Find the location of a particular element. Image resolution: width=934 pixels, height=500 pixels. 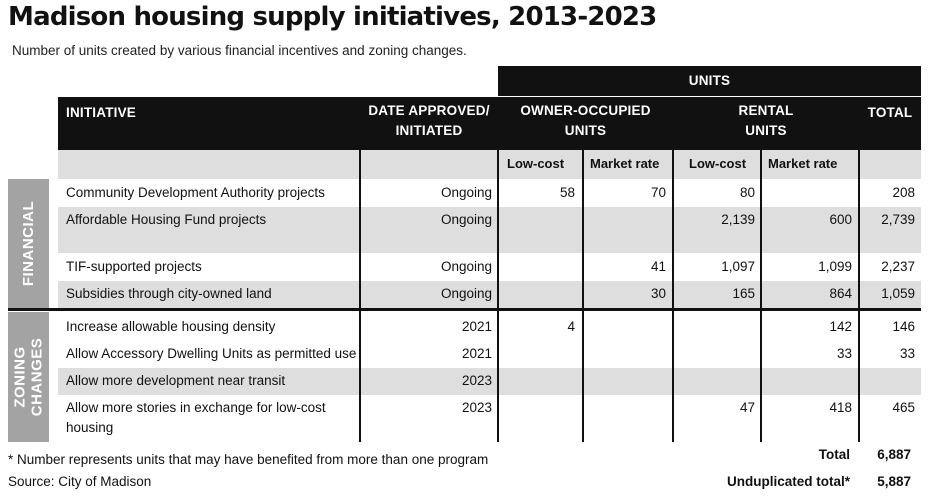

owner-header-line1: OWNER-OCCUPIED is located at coordinates (585, 110).